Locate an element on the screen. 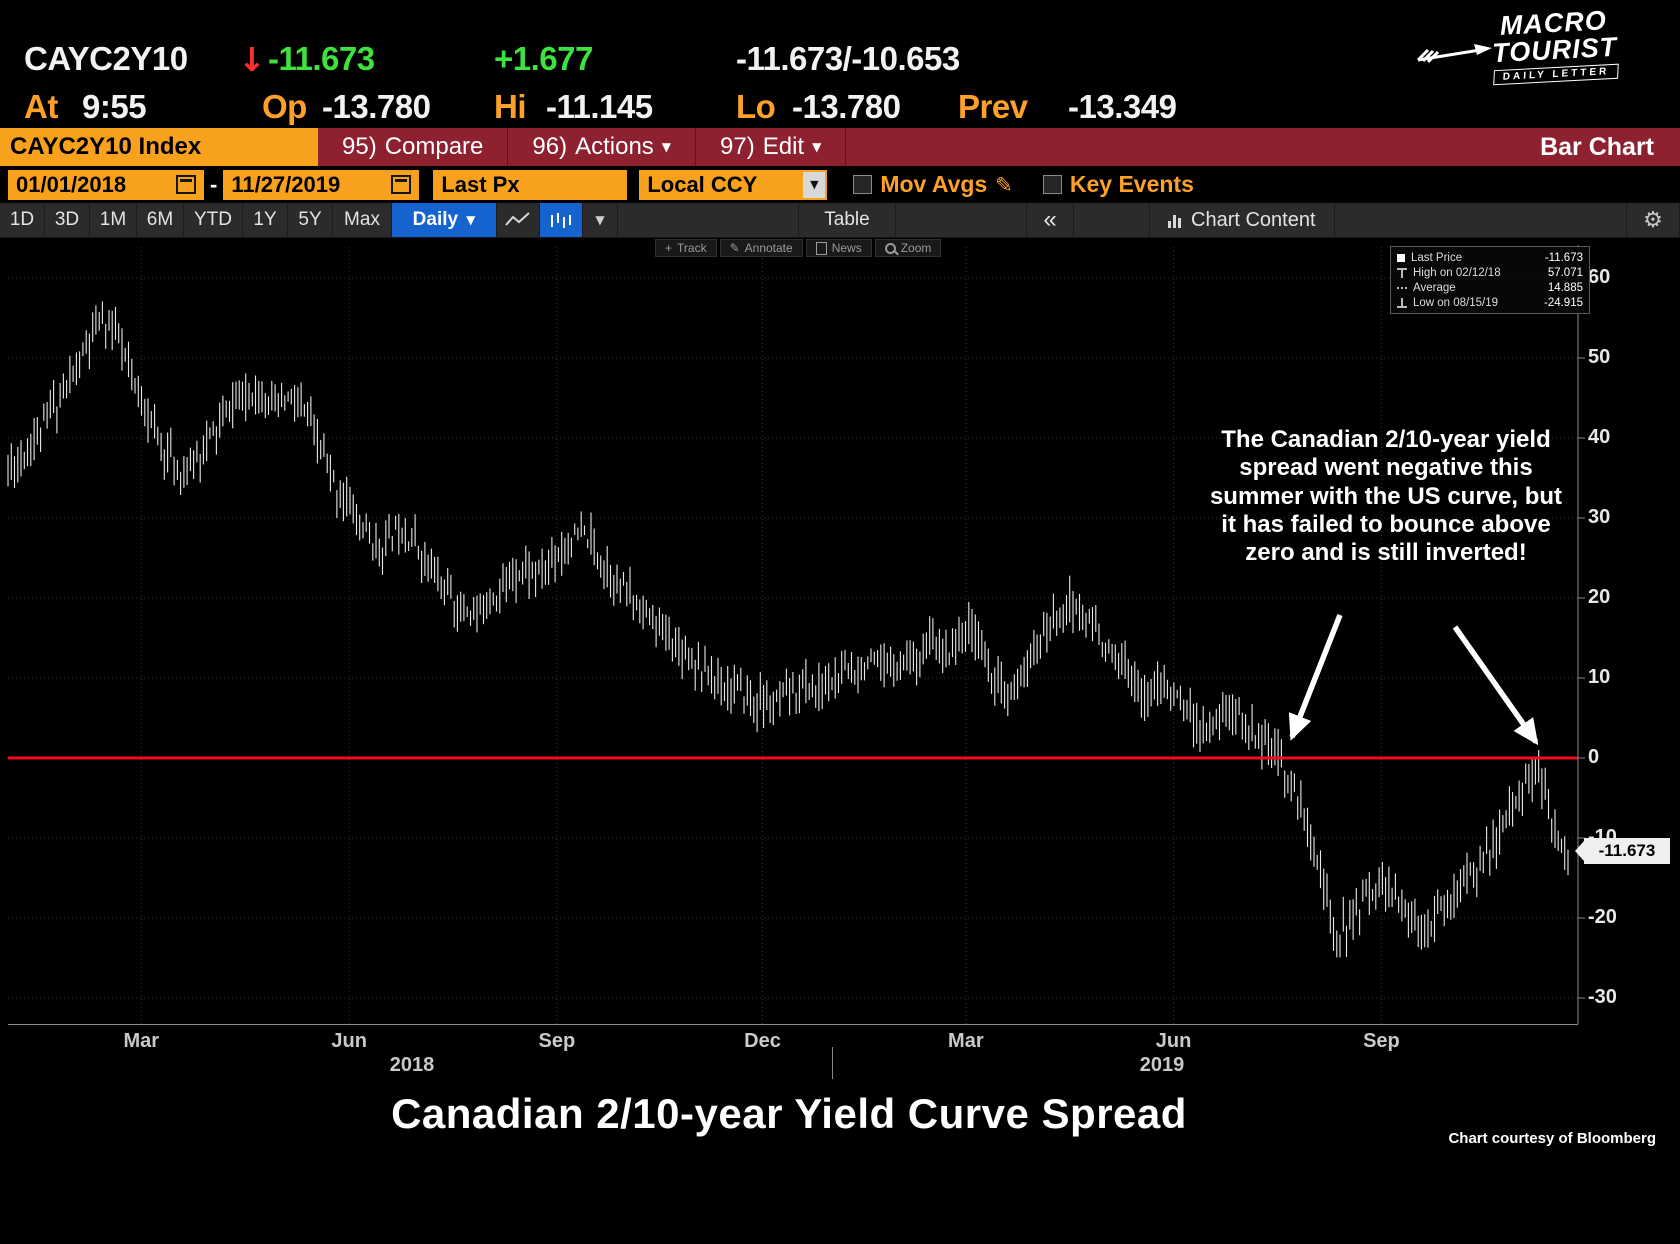 Image resolution: width=1680 pixels, height=1244 pixels. legend-value: -24.915 is located at coordinates (1563, 302).